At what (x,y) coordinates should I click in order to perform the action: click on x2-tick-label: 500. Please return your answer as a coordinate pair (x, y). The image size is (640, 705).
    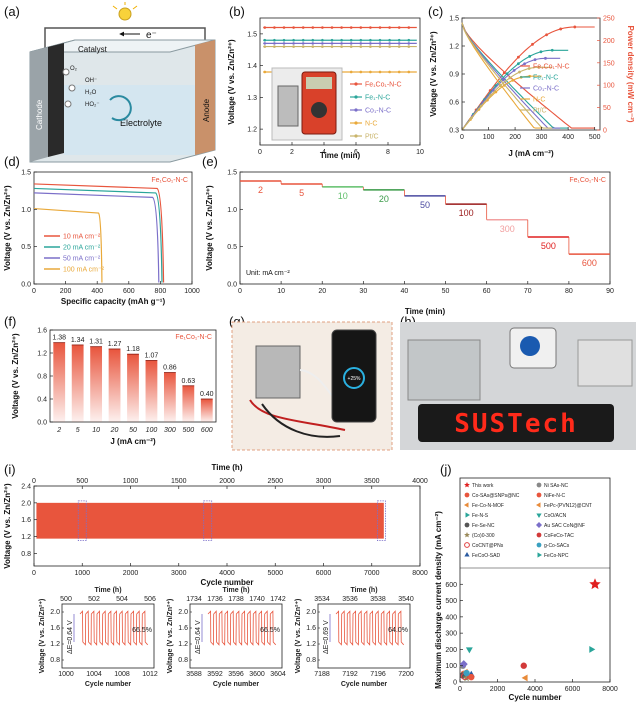
    Looking at the image, I should click on (82, 481).